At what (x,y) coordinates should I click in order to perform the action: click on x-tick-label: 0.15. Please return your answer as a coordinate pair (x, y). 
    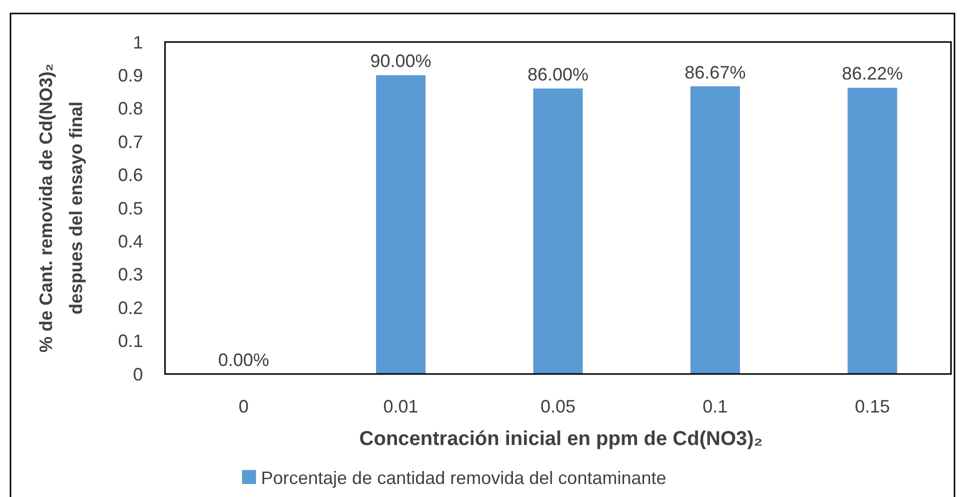
    Looking at the image, I should click on (872, 406).